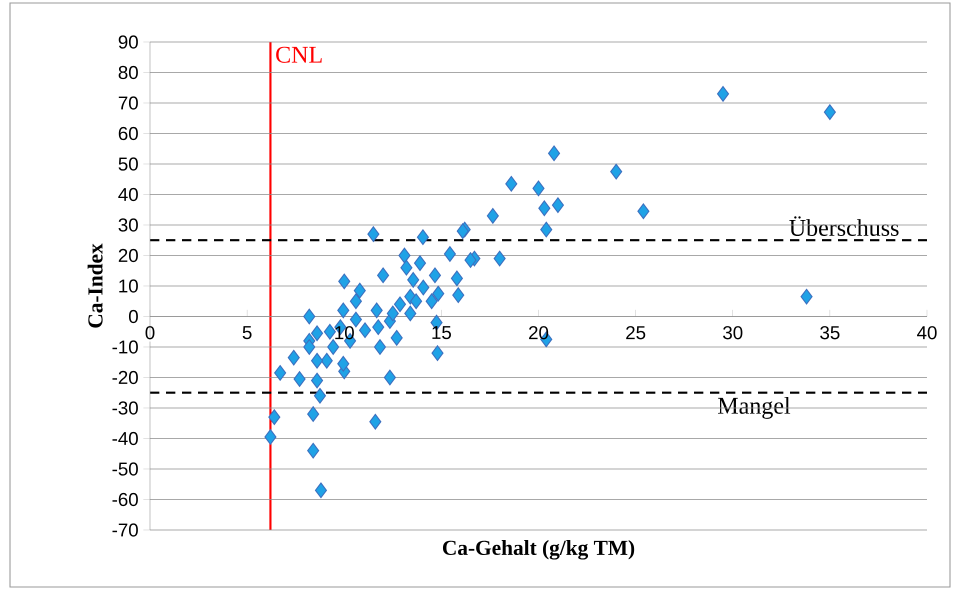  What do you see at coordinates (538, 550) in the screenshot?
I see `x-axis-title: Ca-Gehalt (g/kg TM)` at bounding box center [538, 550].